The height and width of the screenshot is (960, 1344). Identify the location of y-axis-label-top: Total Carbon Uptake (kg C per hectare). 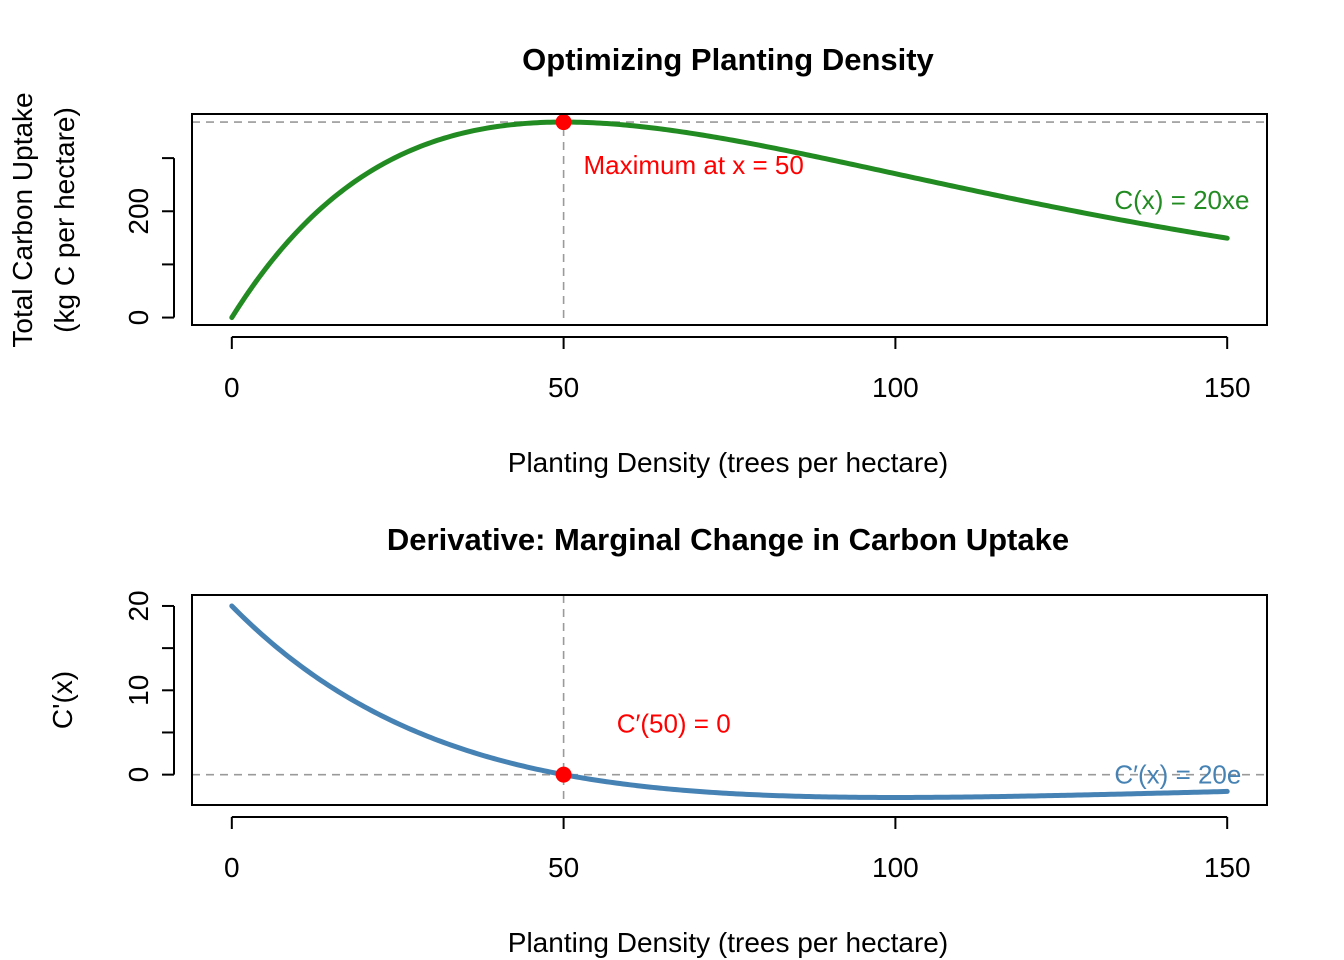
(43, 219).